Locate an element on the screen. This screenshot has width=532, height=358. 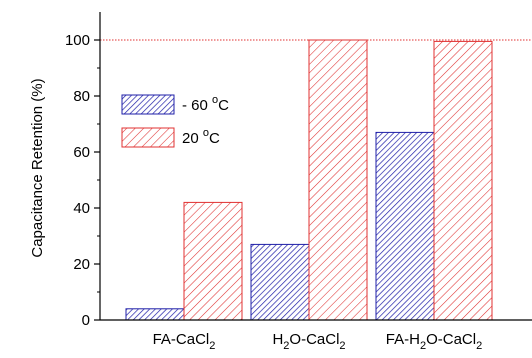
y-tick-label: 80 is located at coordinates (81, 96).